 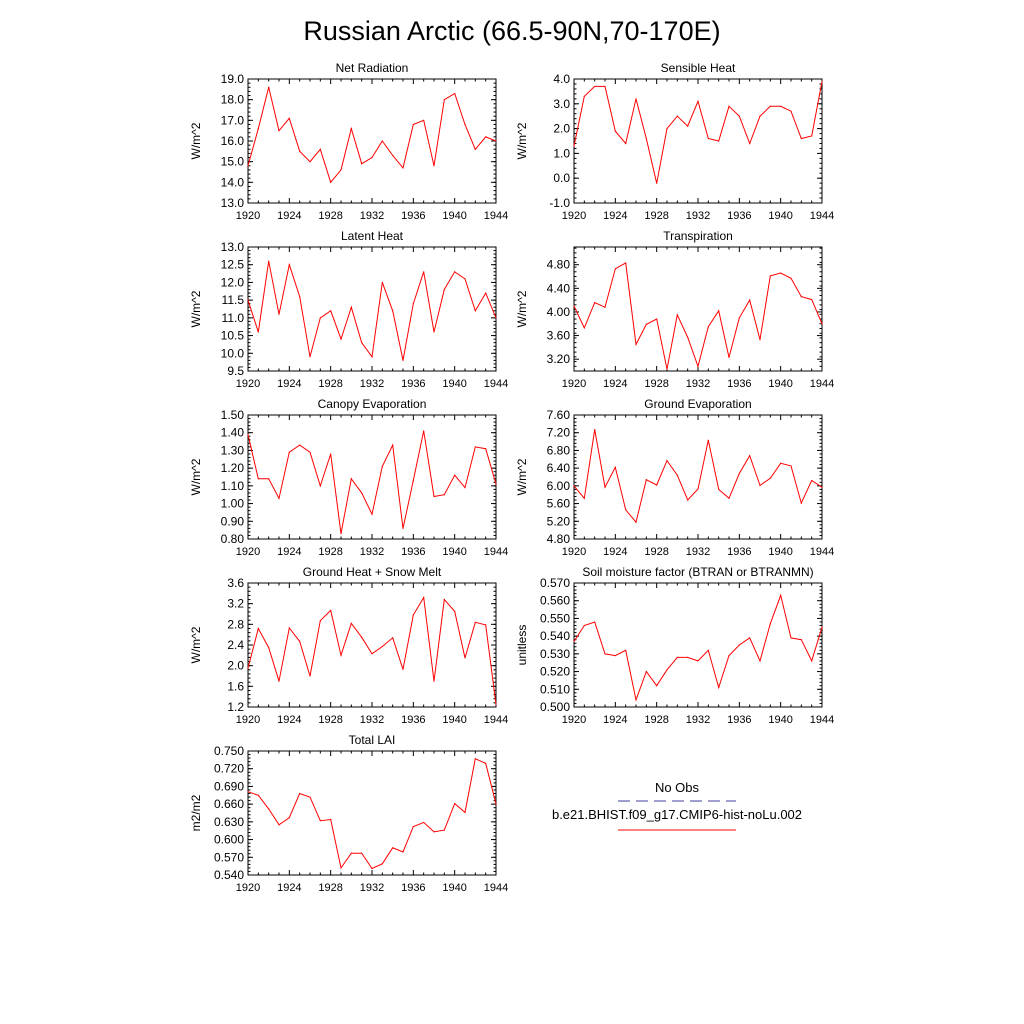 What do you see at coordinates (511, 31) in the screenshot?
I see `figure-title: Russian Arctic (66.5-90N,70-170E)` at bounding box center [511, 31].